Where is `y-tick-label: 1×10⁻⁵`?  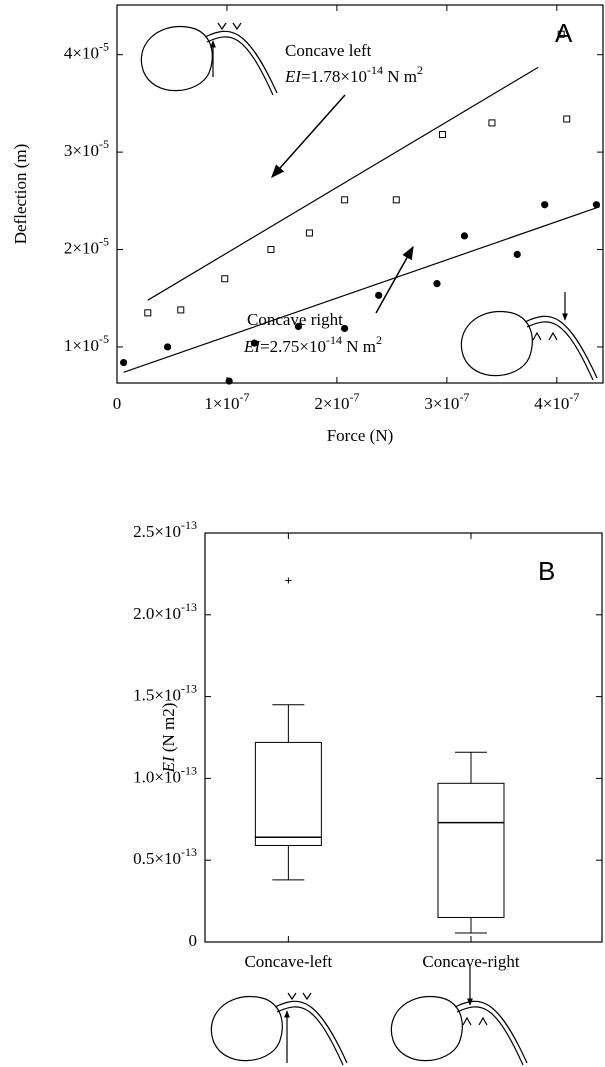
y-tick-label: 1×10⁻⁵ is located at coordinates (86, 343).